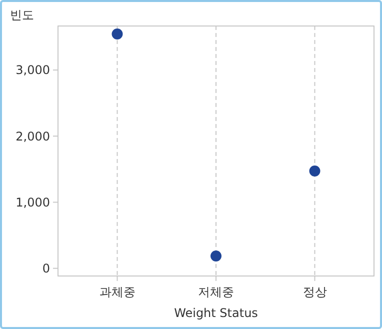  Describe the element at coordinates (33, 70) in the screenshot. I see `y-tick-label: 3,000` at that location.